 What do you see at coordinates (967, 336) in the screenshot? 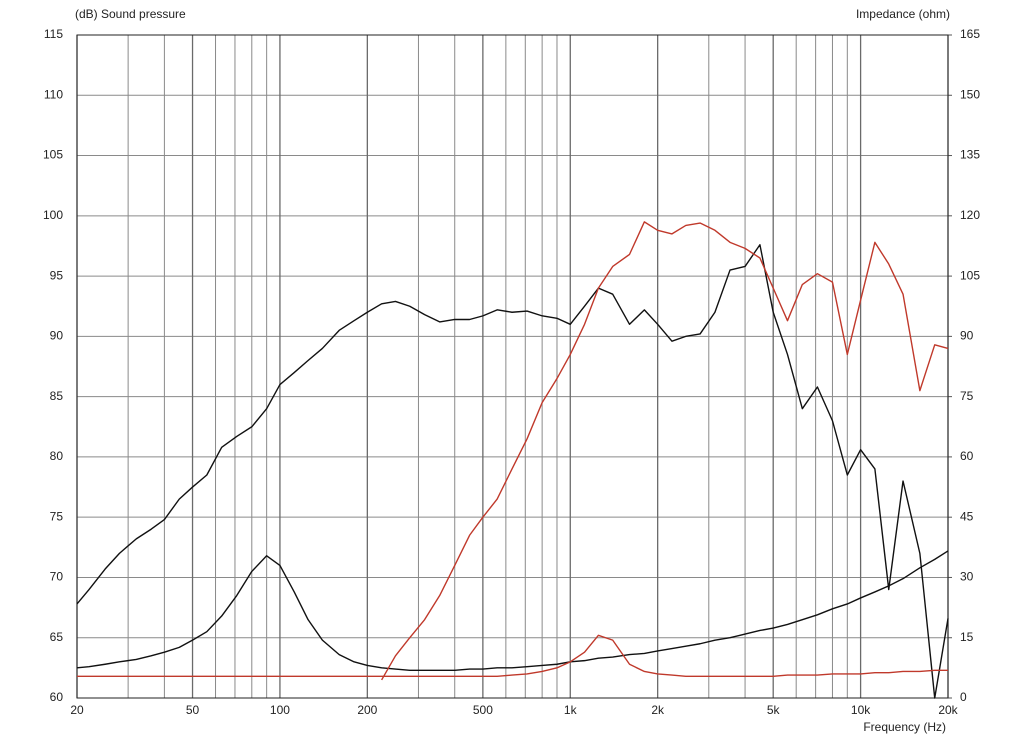
I see `y2-tick-label: 90` at bounding box center [967, 336].